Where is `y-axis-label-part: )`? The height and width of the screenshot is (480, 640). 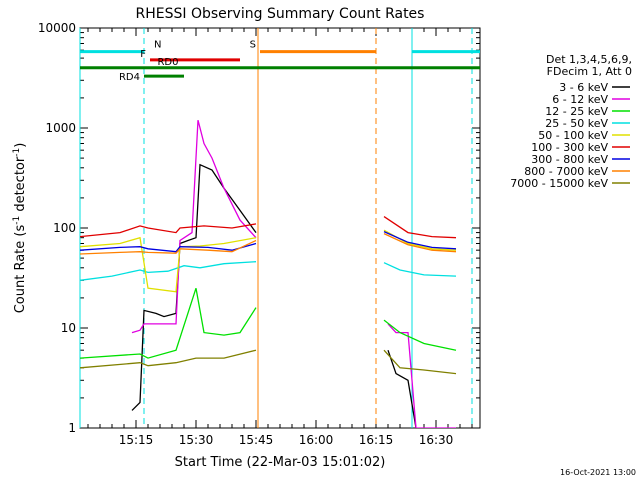 y-axis-label-part: ) is located at coordinates (20, 145).